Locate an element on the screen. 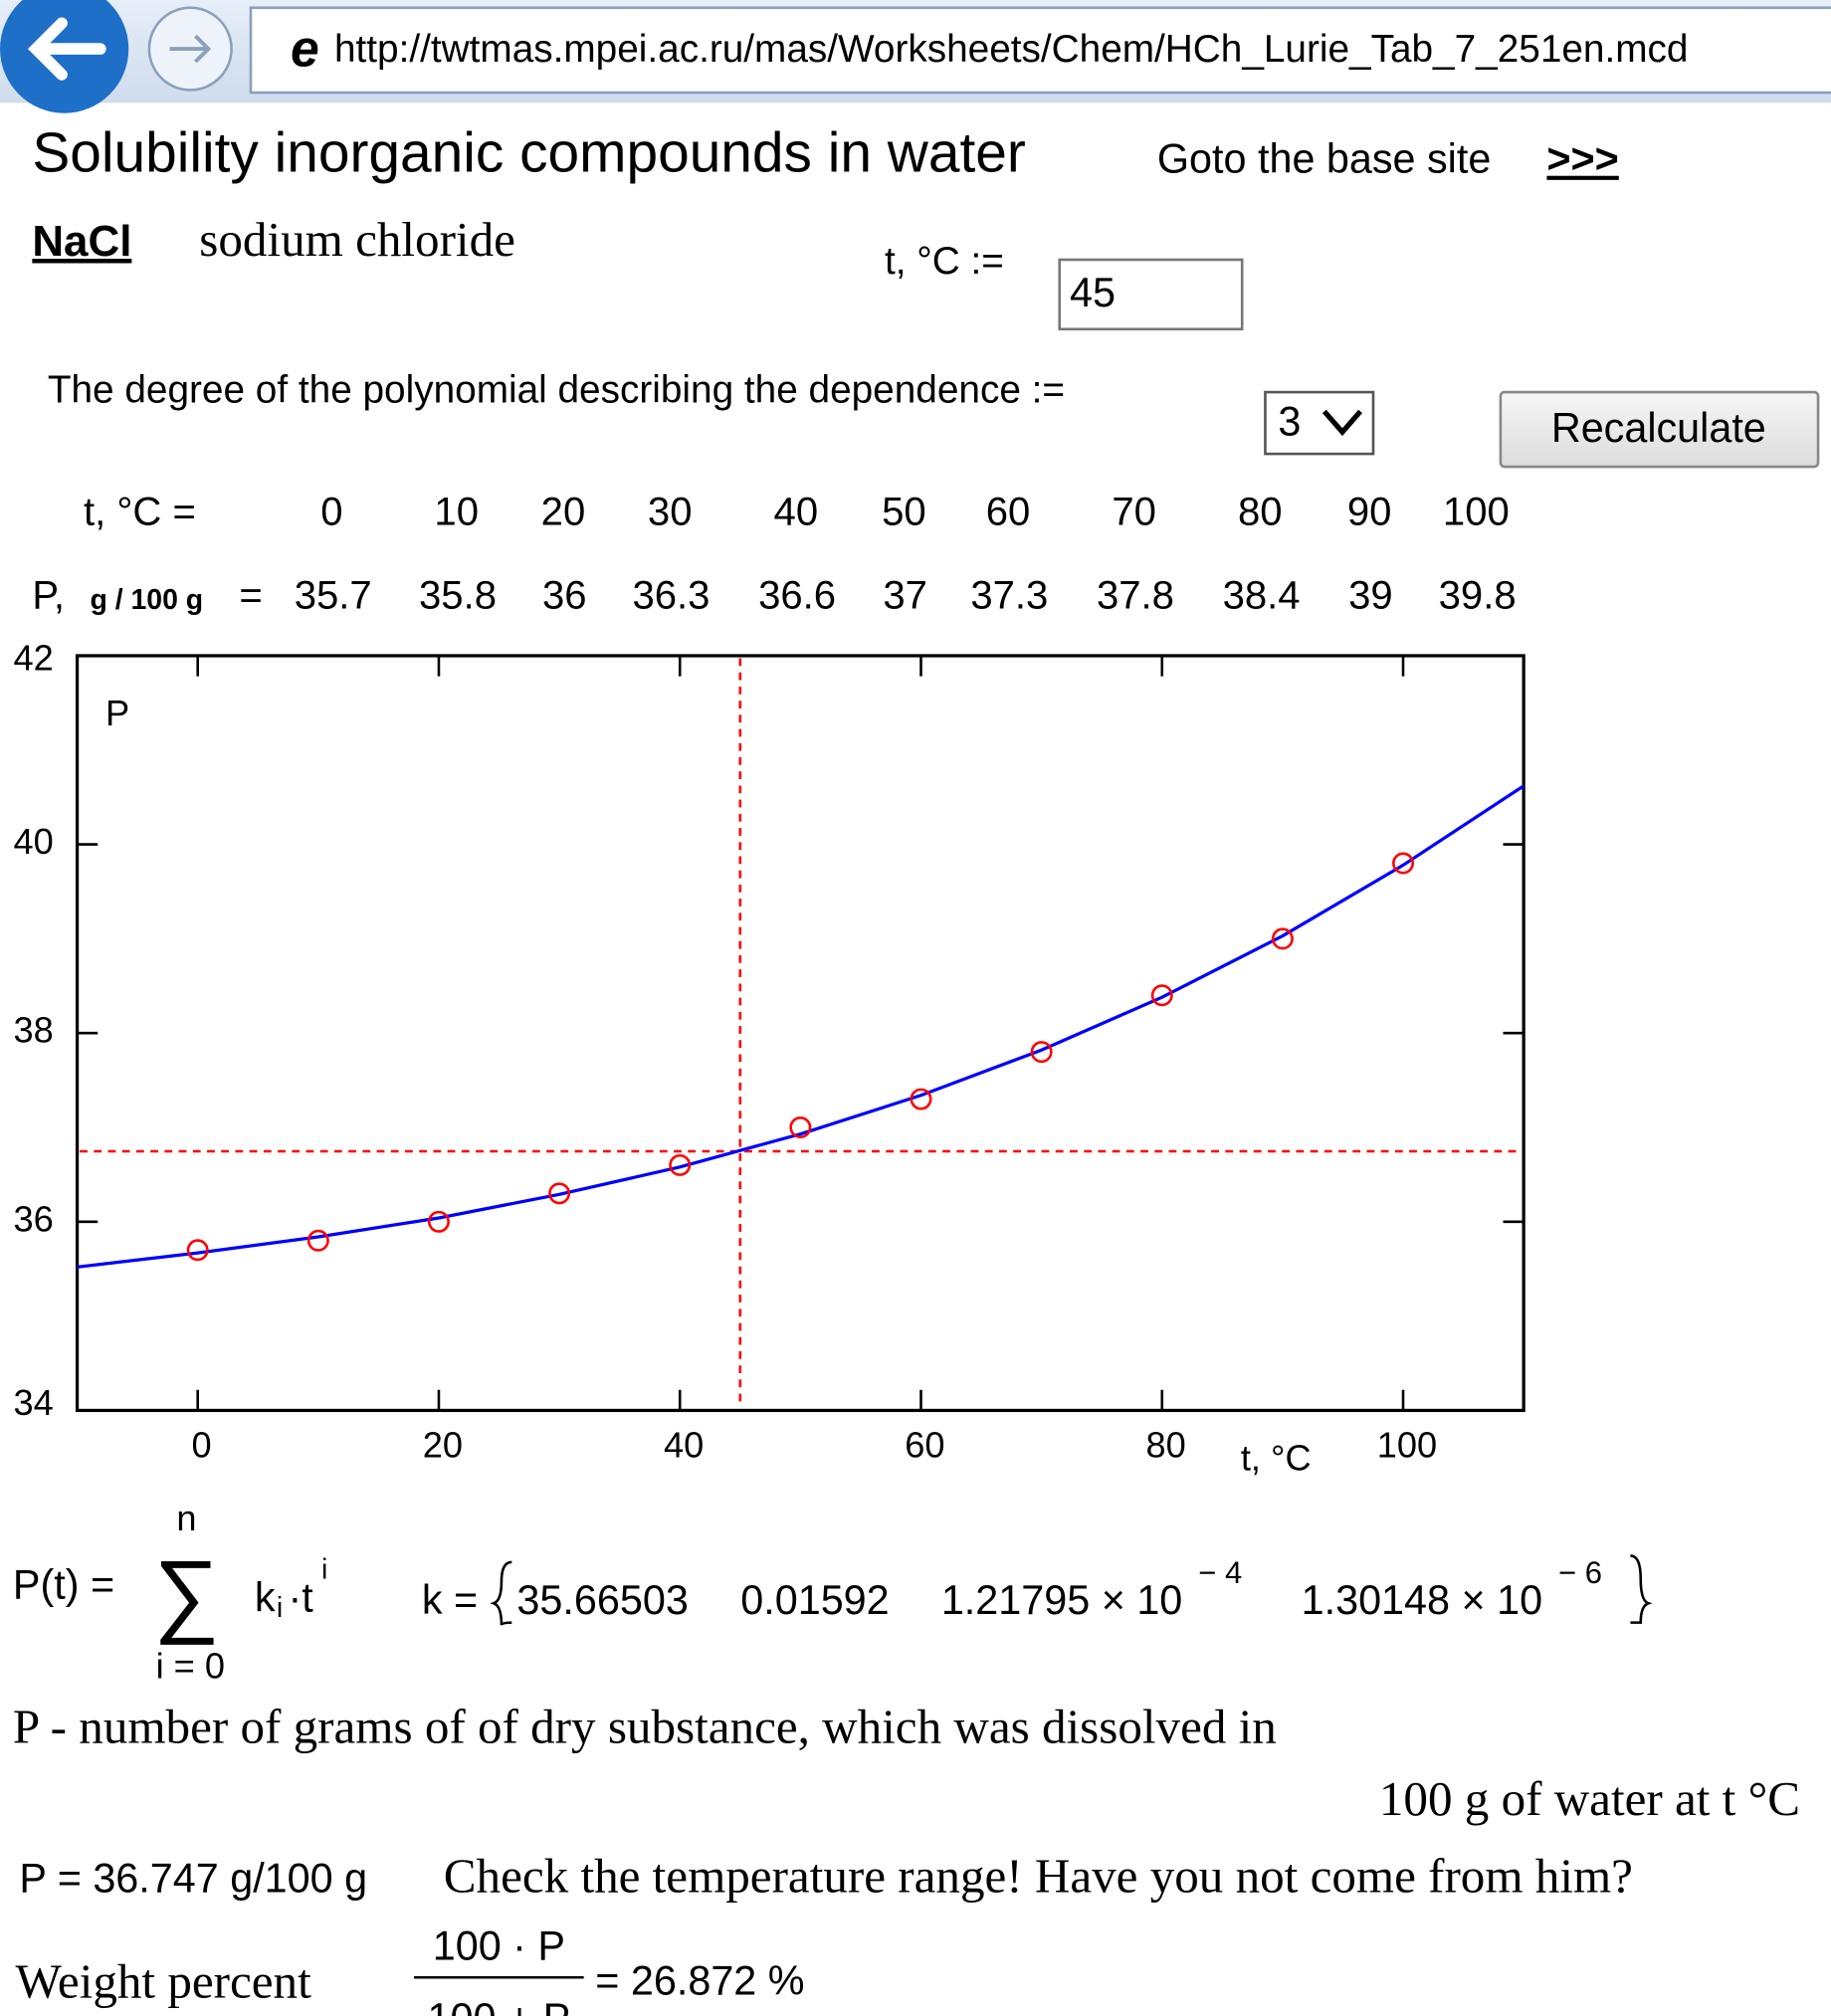 This screenshot has width=1831, height=2016. table-cell: 80 is located at coordinates (1260, 512).